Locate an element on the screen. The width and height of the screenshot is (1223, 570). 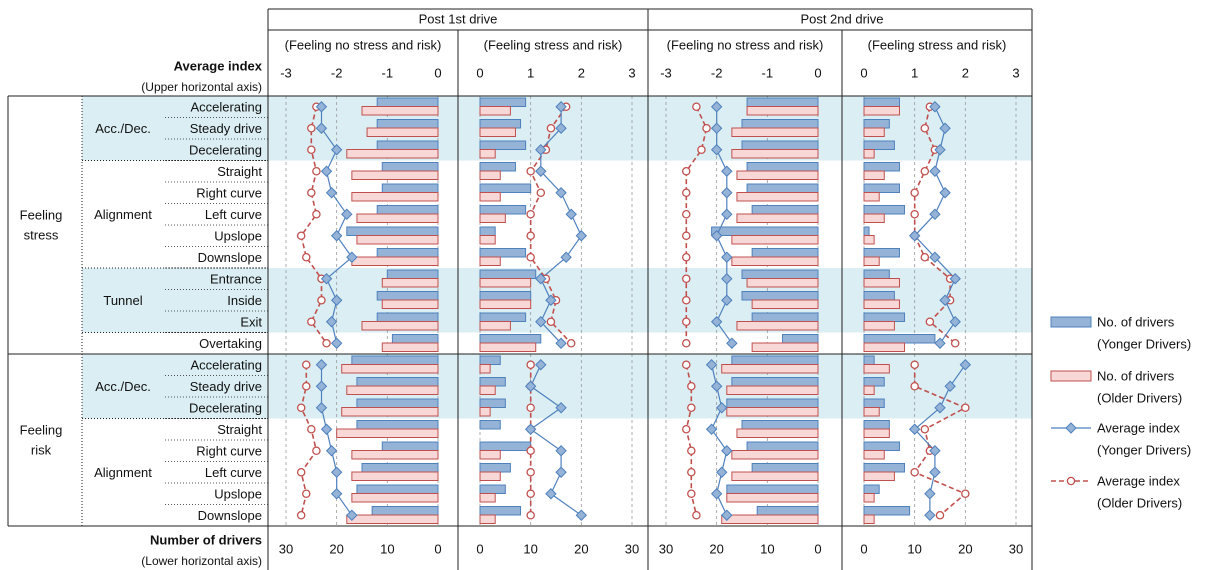
group-label-0-b: stress is located at coordinates (41, 235).